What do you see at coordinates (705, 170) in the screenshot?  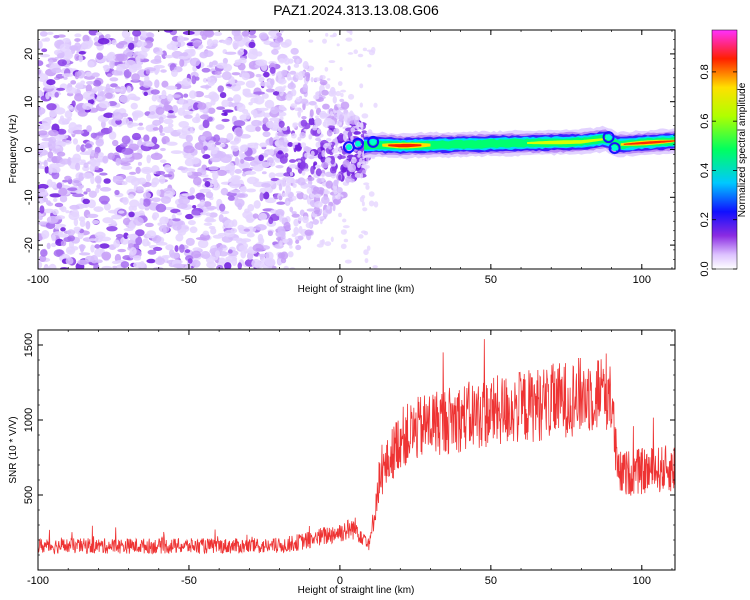 I see `colorbar-tick-label: 0.4` at bounding box center [705, 170].